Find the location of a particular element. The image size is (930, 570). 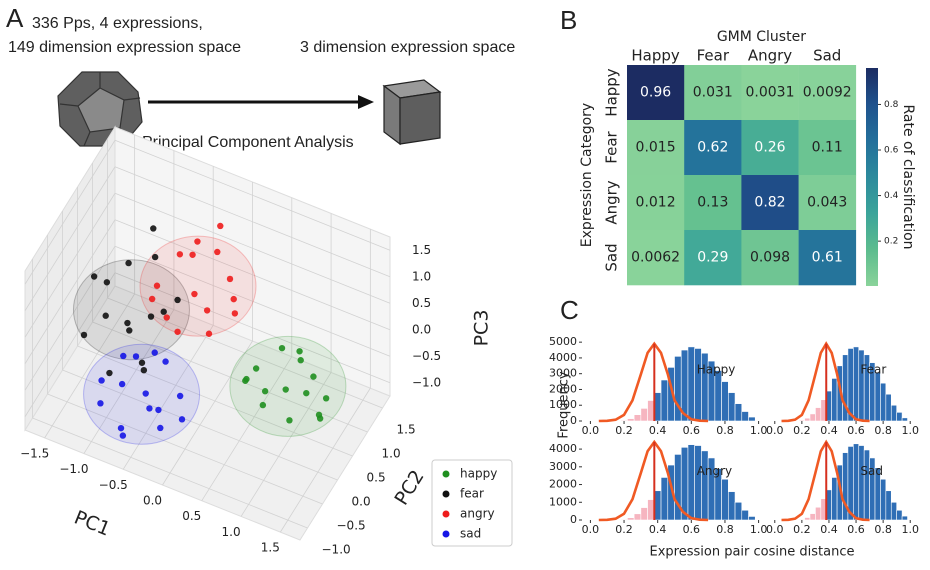

x-tick-label: 0.5 is located at coordinates (191, 516).